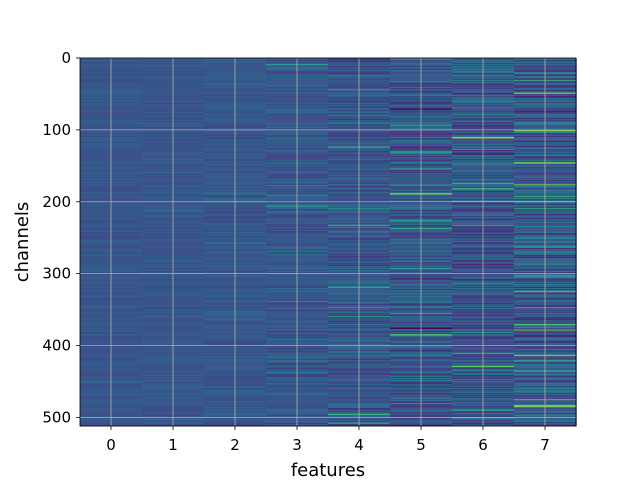 The image size is (640, 480). I want to click on x-tick-label: 3, so click(297, 445).